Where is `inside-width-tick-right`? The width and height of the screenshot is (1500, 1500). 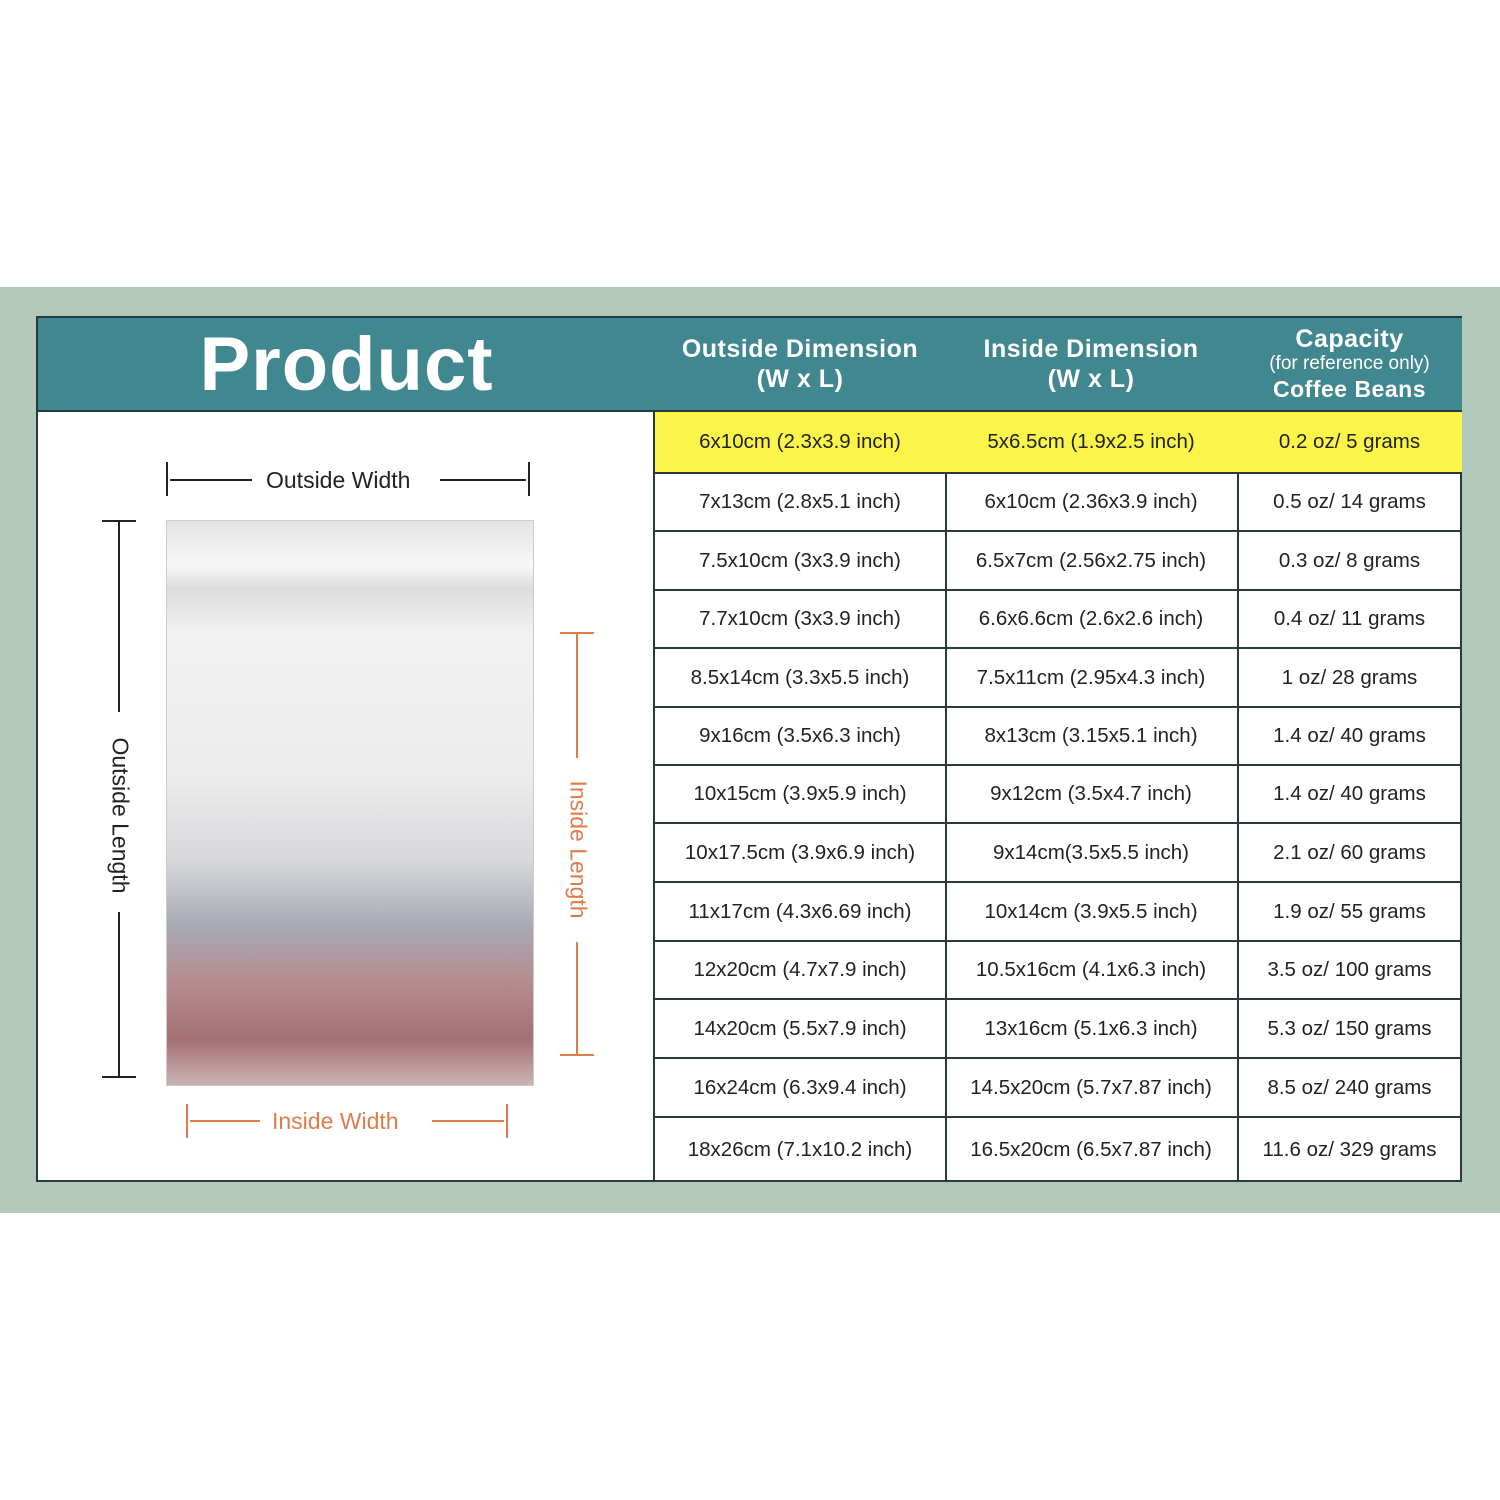
inside-width-tick-right is located at coordinates (507, 1121).